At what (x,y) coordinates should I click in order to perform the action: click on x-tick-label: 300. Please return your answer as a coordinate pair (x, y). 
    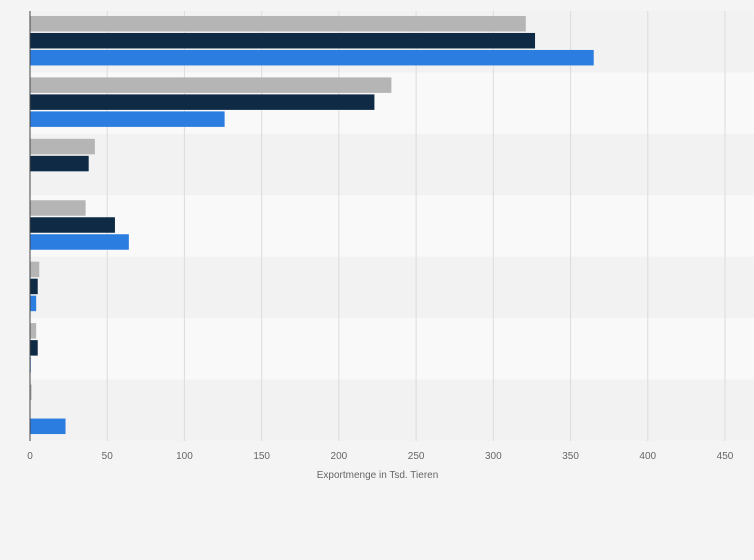
    Looking at the image, I should click on (493, 456).